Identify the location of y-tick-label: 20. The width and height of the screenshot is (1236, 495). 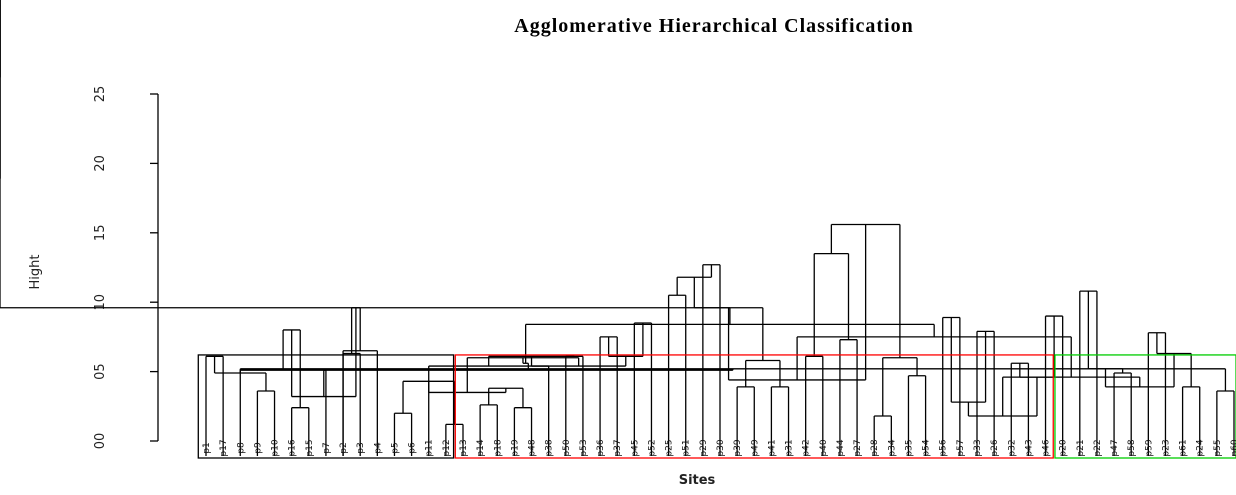
(100, 163).